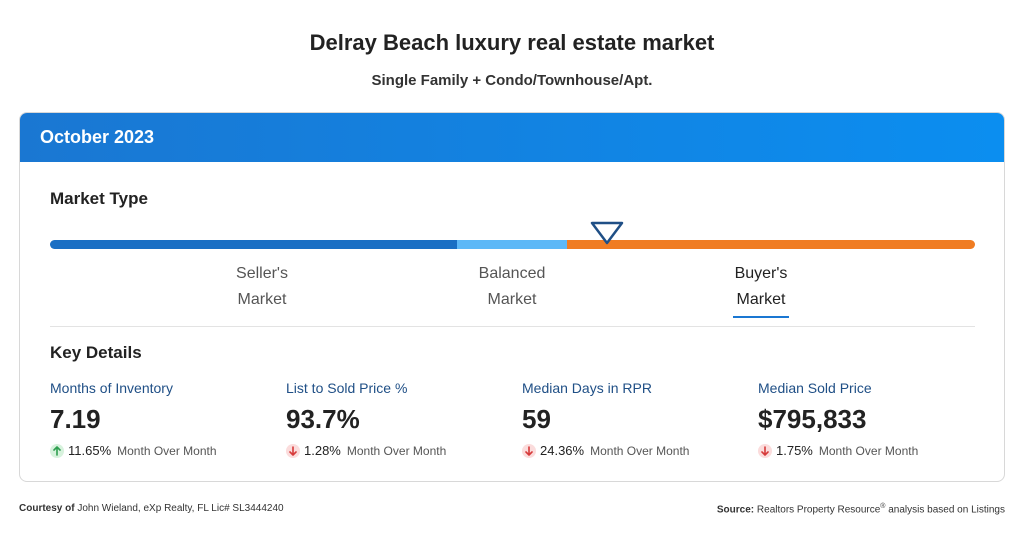 This screenshot has height=537, width=1024. I want to click on balanced-label-line2: Market, so click(512, 299).